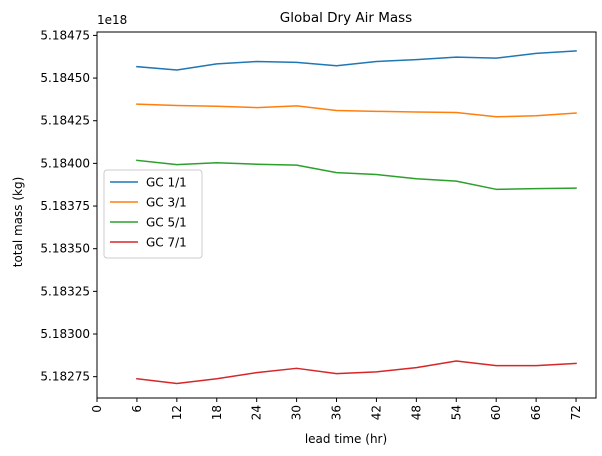 This screenshot has width=602, height=456. Describe the element at coordinates (65, 163) in the screenshot. I see `y-tick-label: 5.18400` at that location.